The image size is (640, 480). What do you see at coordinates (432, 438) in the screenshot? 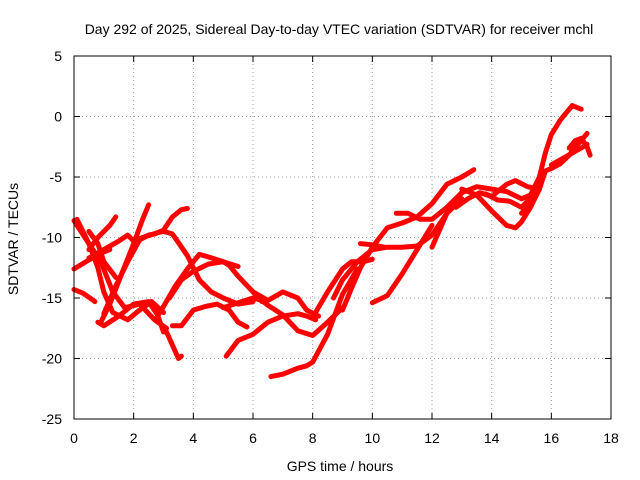
I see `x-tick-label: 12` at bounding box center [432, 438].